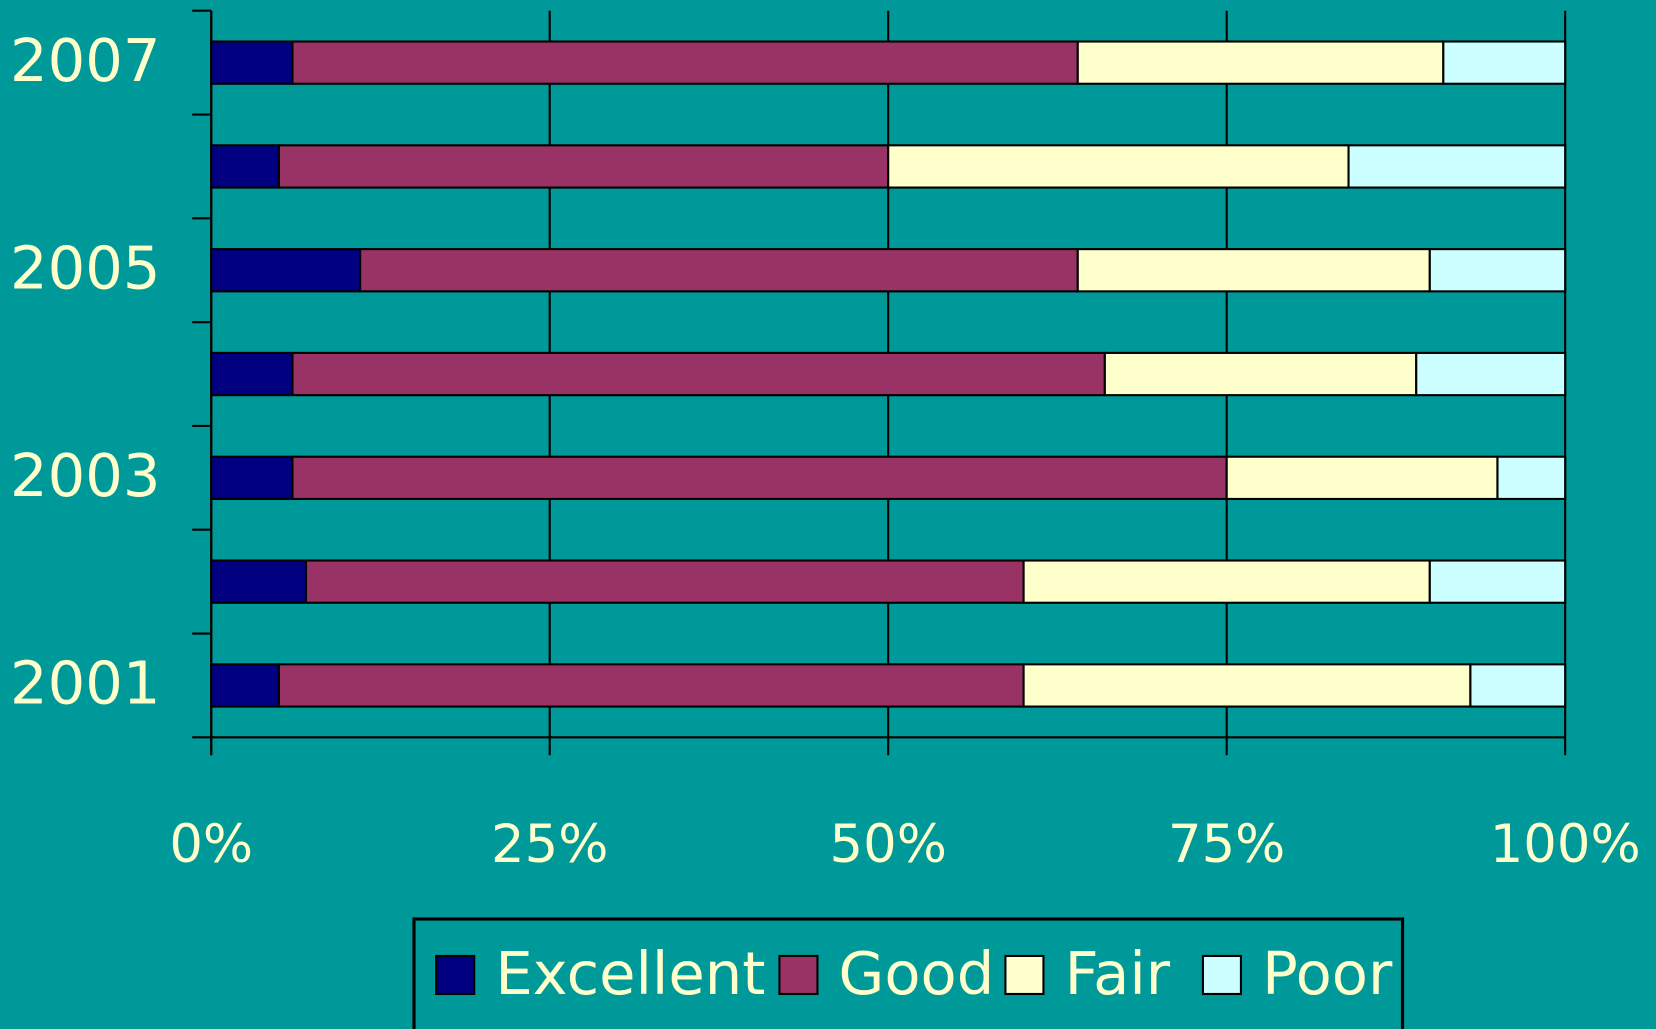 The width and height of the screenshot is (1656, 1029). I want to click on x-tick-label: 25%, so click(549, 844).